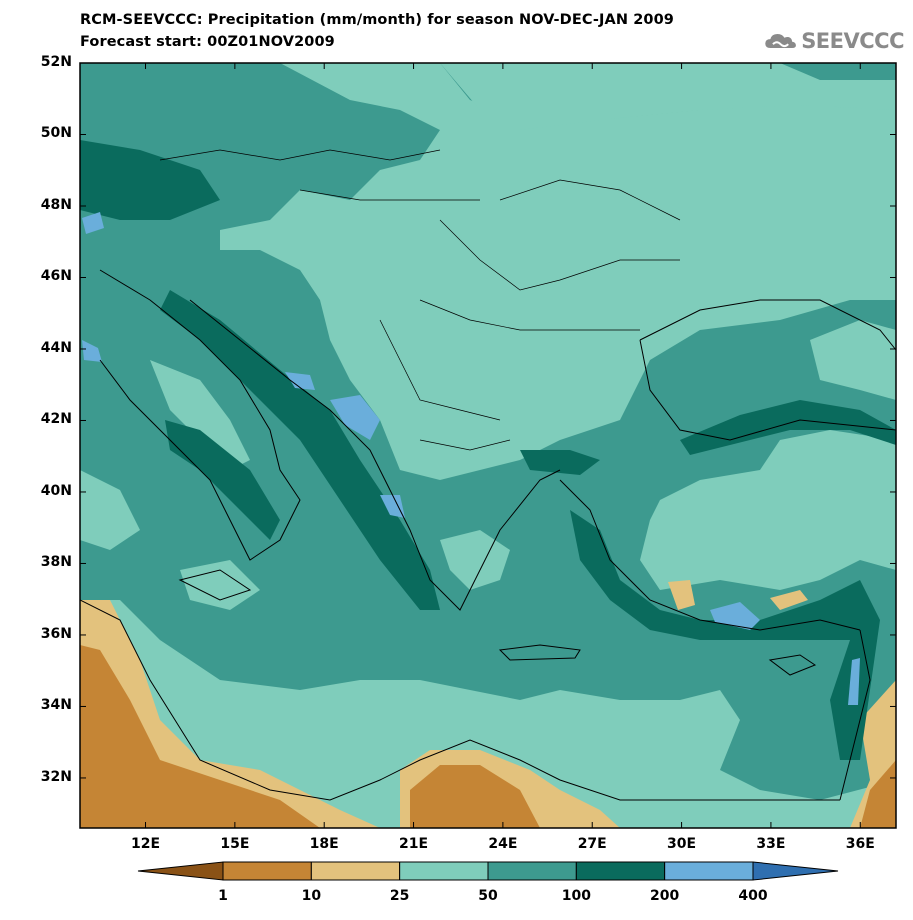 This screenshot has width=913, height=920. Describe the element at coordinates (854, 681) in the screenshot. I see `field-200-400-lebanon` at that location.